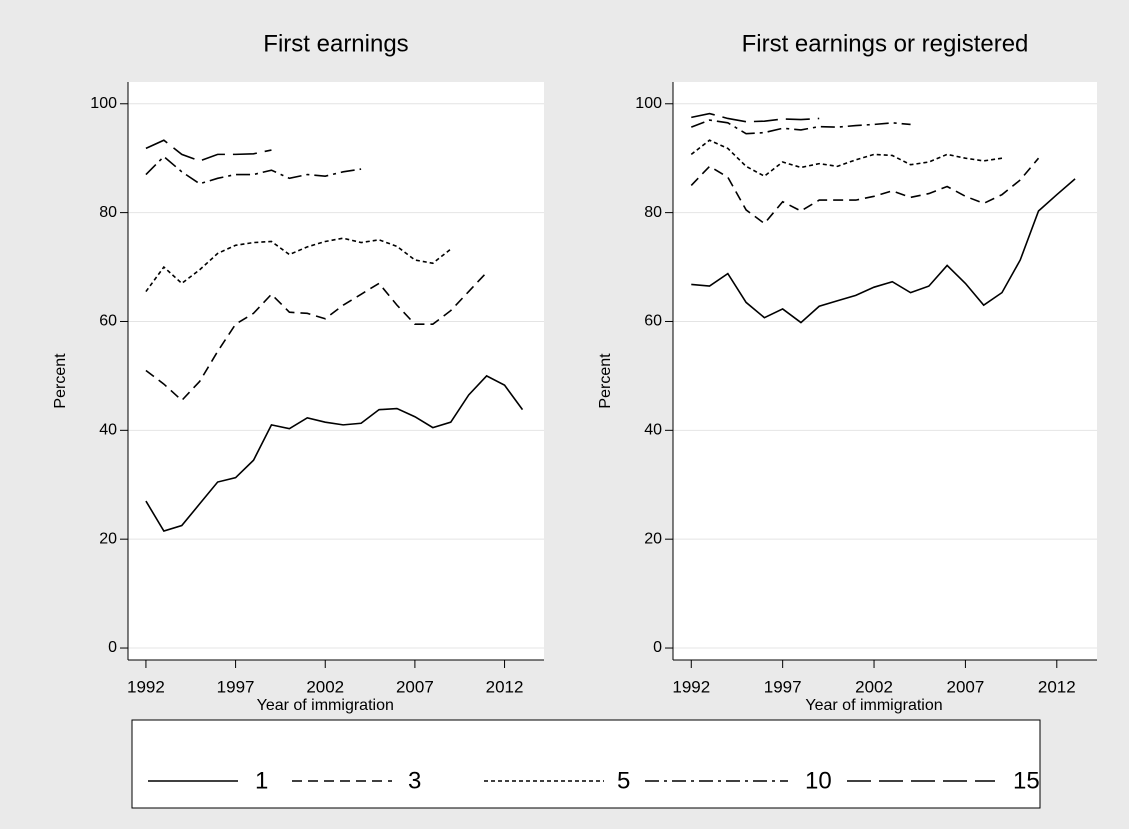 This screenshot has width=1129, height=829. I want to click on chart-title: First earnings or registered, so click(885, 43).